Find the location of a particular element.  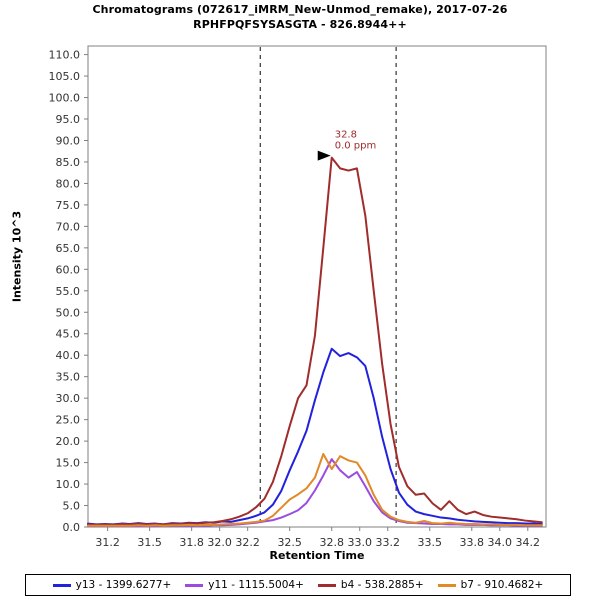

legend-item-label: b4 - 538.2885+ is located at coordinates (382, 585).